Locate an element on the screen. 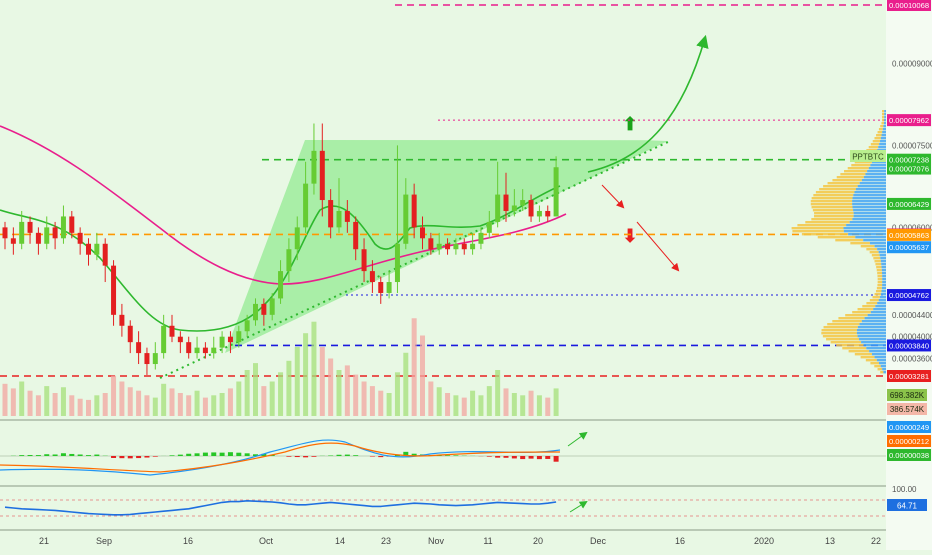 The width and height of the screenshot is (932, 555). price-tag-label: 0.00004762 is located at coordinates (909, 295).